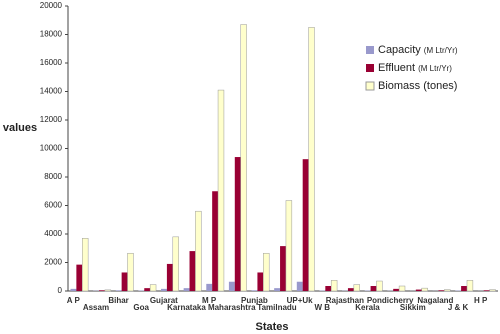 The image size is (500, 334). What do you see at coordinates (367, 307) in the screenshot?
I see `x-tick-label: Kerala` at bounding box center [367, 307].